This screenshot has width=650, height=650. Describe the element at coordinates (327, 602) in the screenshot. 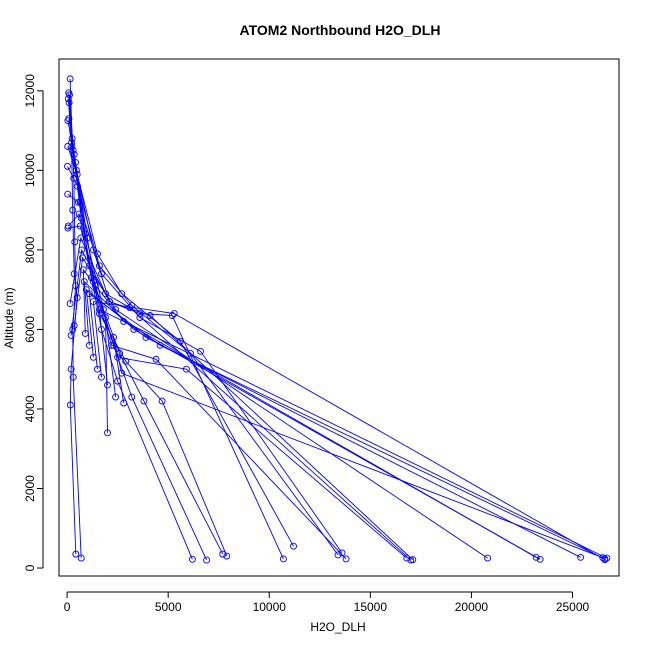

I see `x-axis: 0 5000 10000 15000 20000 25000` at that location.